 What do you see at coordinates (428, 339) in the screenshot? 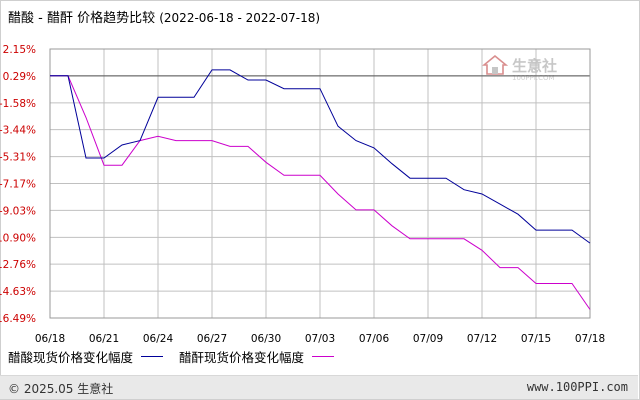
I see `x-tick-label: 07/09` at bounding box center [428, 339].